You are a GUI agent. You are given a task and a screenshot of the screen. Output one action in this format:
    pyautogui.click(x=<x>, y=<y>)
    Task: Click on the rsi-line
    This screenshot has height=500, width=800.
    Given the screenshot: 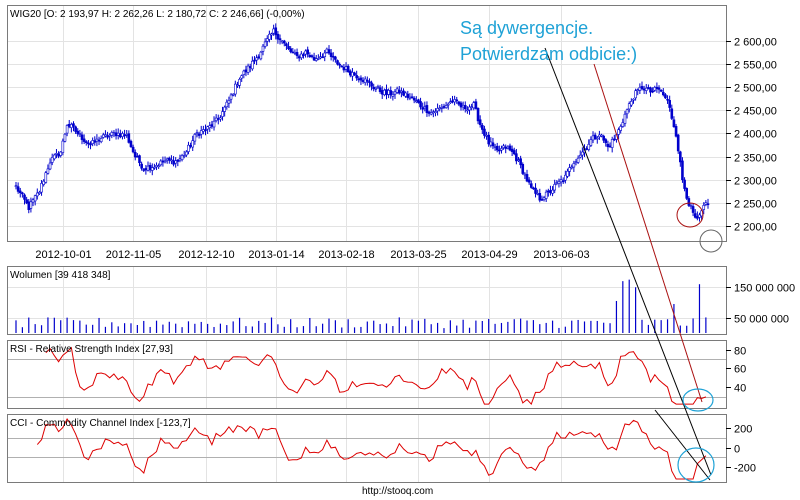 What is the action you would take?
    pyautogui.click(x=376, y=376)
    